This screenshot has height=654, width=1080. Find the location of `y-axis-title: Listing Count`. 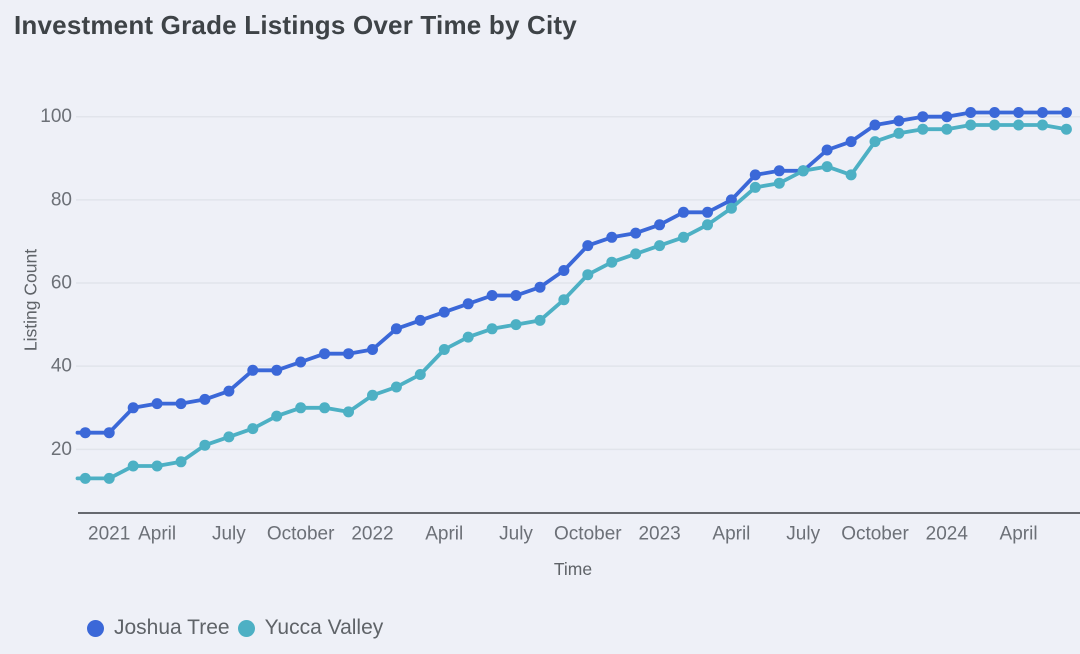

y-axis-title: Listing Count is located at coordinates (30, 300).